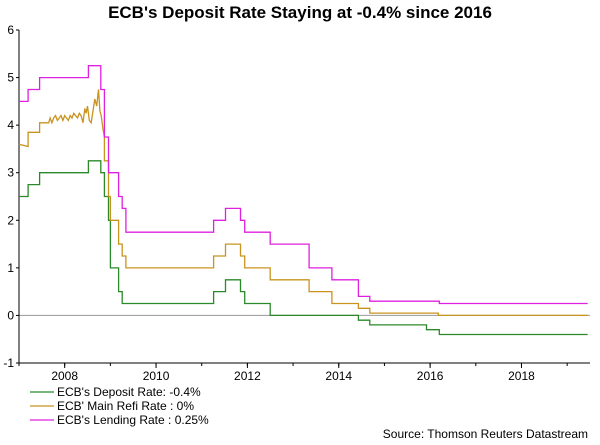 The image size is (600, 445). What do you see at coordinates (8, 363) in the screenshot?
I see `y-tick-label: -1` at bounding box center [8, 363].